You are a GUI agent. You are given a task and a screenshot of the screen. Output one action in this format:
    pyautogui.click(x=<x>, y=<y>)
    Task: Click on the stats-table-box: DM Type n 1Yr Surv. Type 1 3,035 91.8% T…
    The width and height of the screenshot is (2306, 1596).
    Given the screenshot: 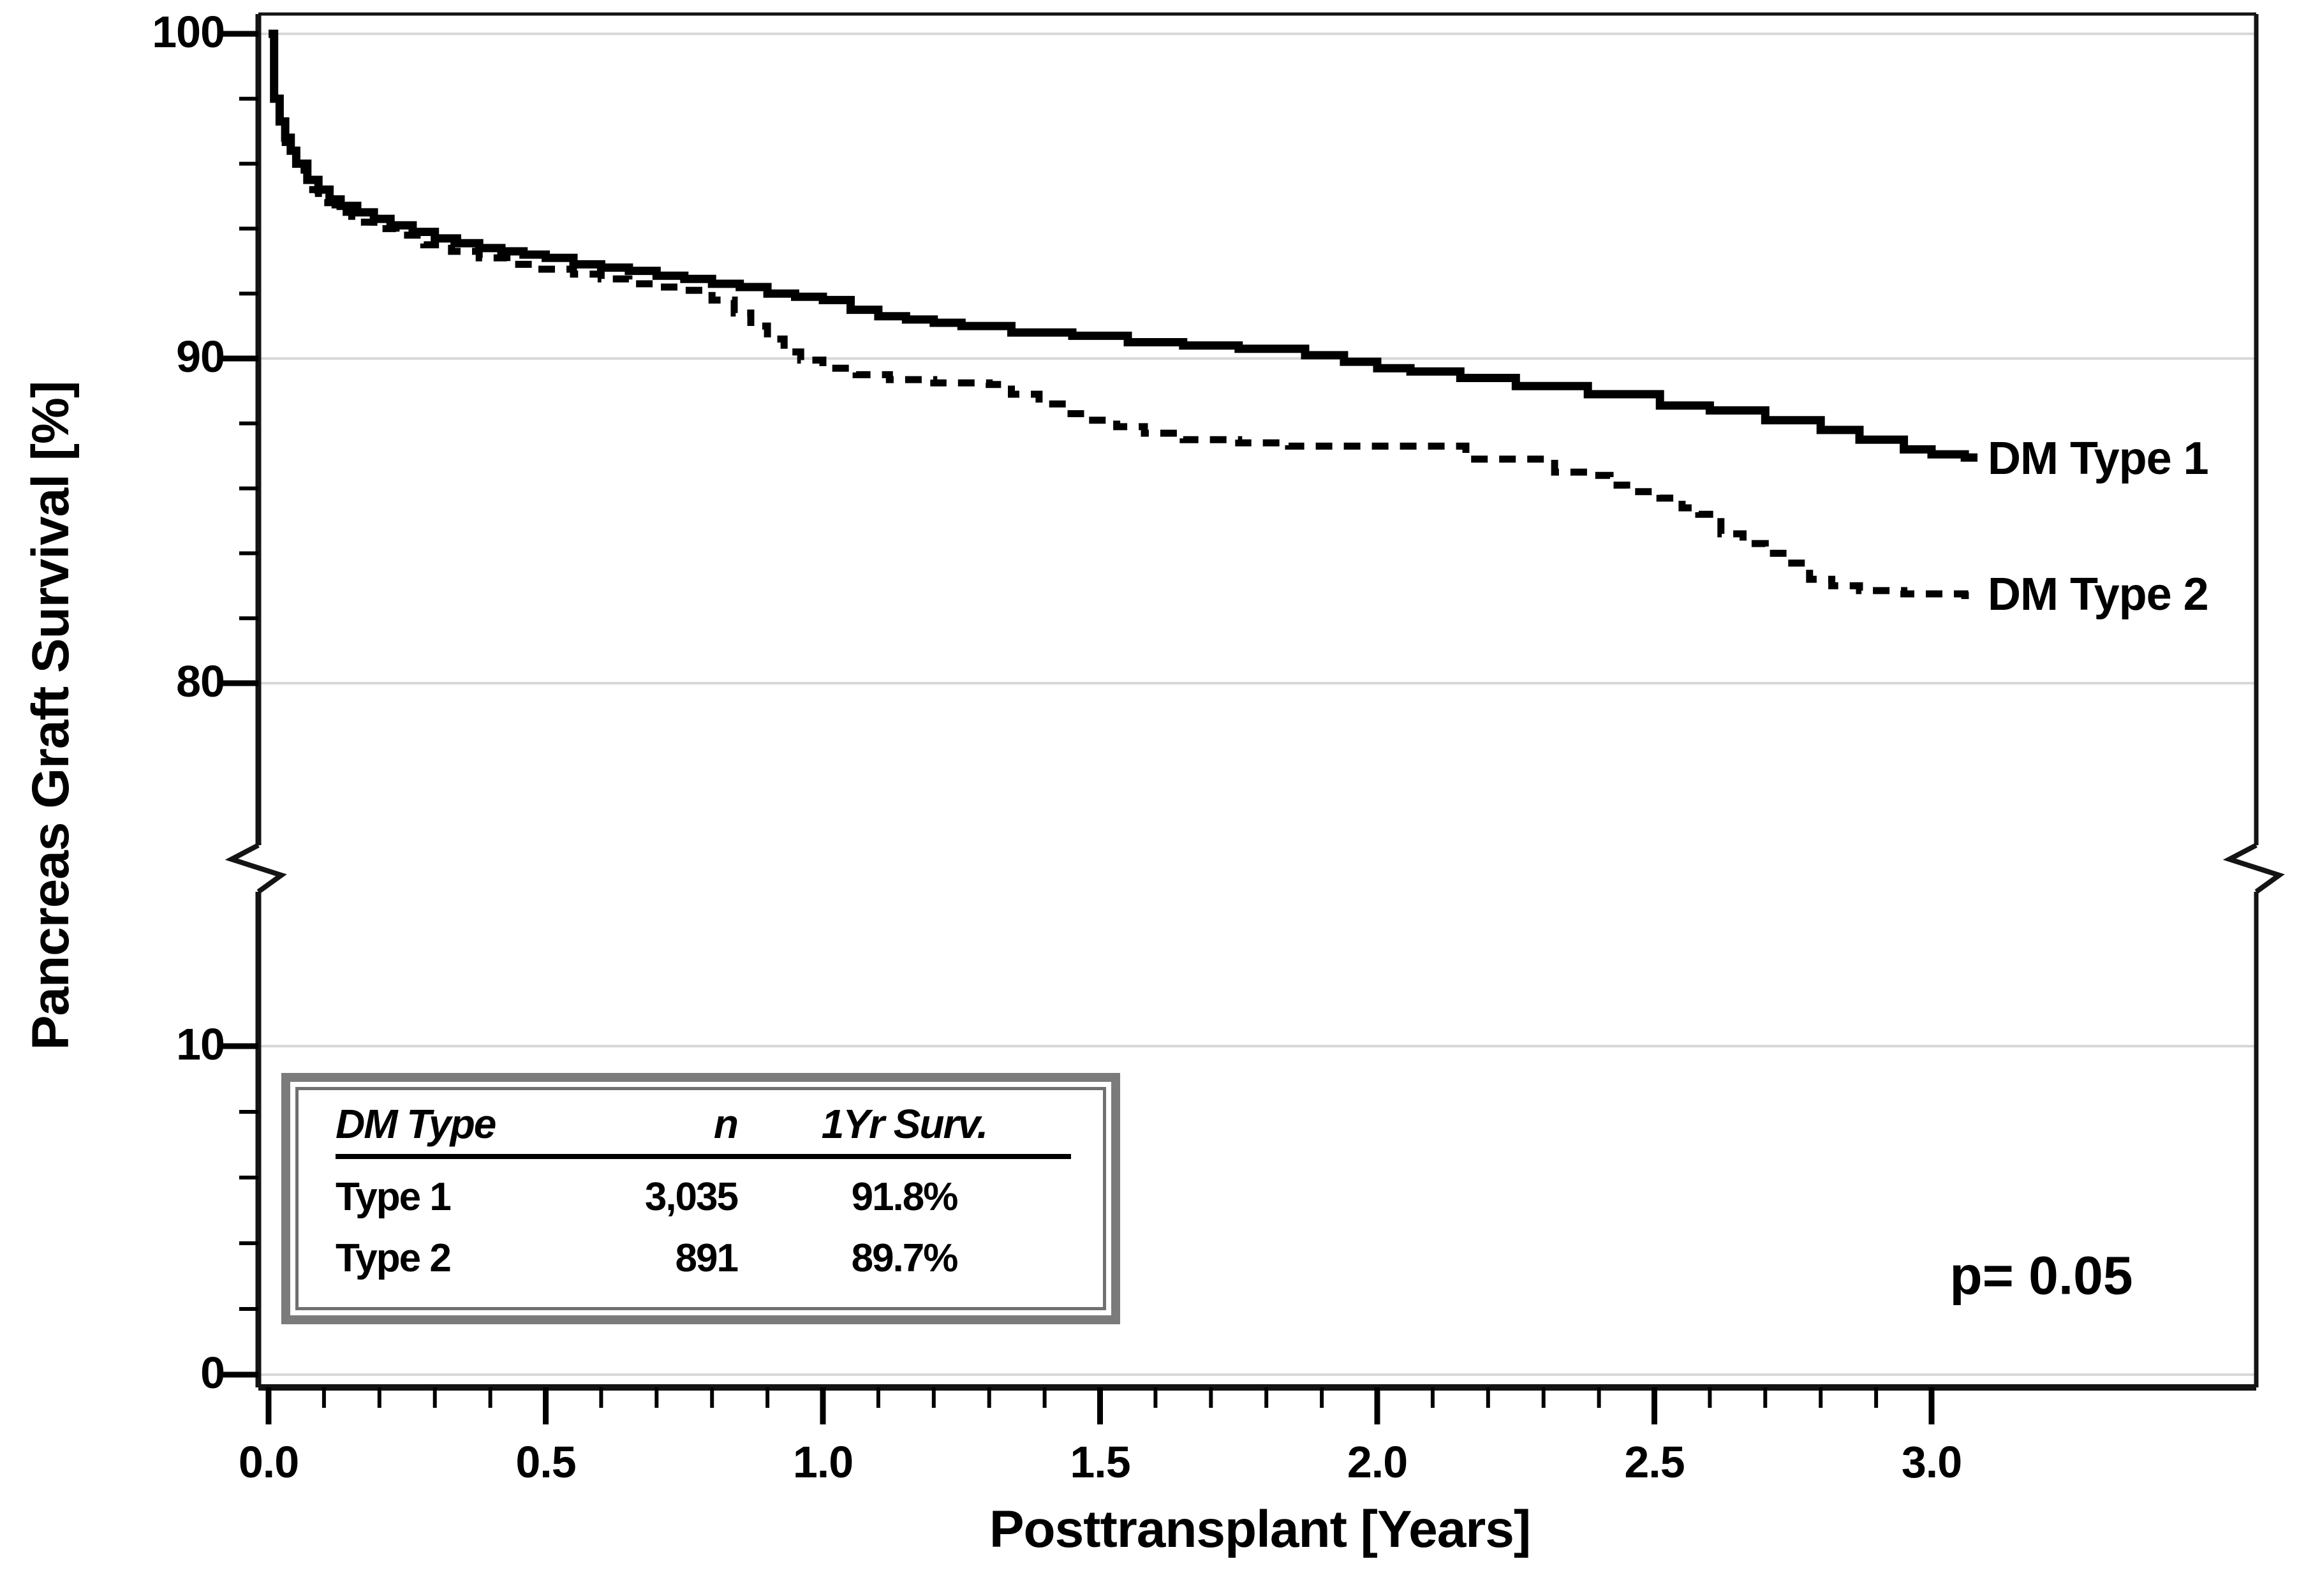 What is the action you would take?
    pyautogui.click(x=700, y=1199)
    